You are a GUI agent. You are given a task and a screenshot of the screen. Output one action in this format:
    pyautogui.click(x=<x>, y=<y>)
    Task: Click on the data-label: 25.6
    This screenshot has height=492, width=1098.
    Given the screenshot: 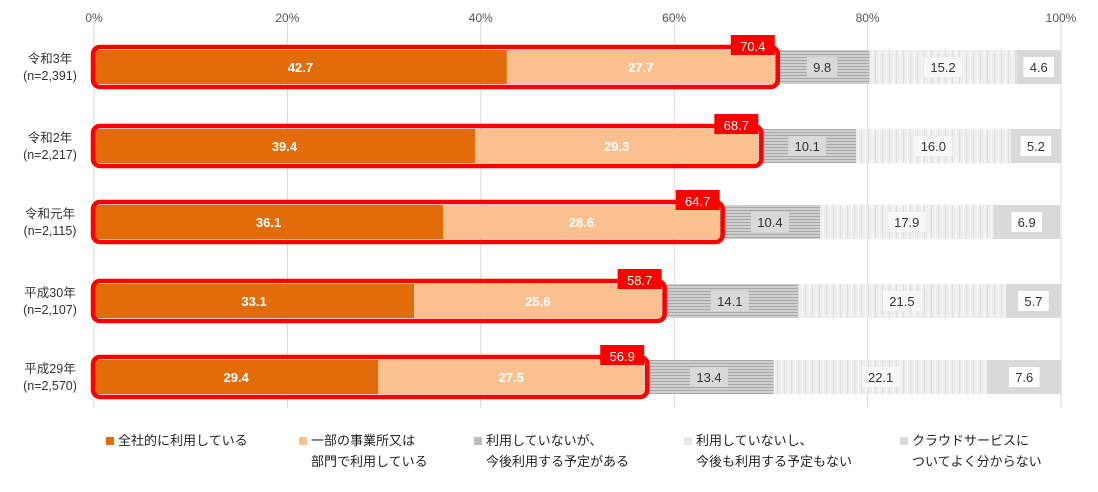 What is the action you would take?
    pyautogui.click(x=537, y=301)
    